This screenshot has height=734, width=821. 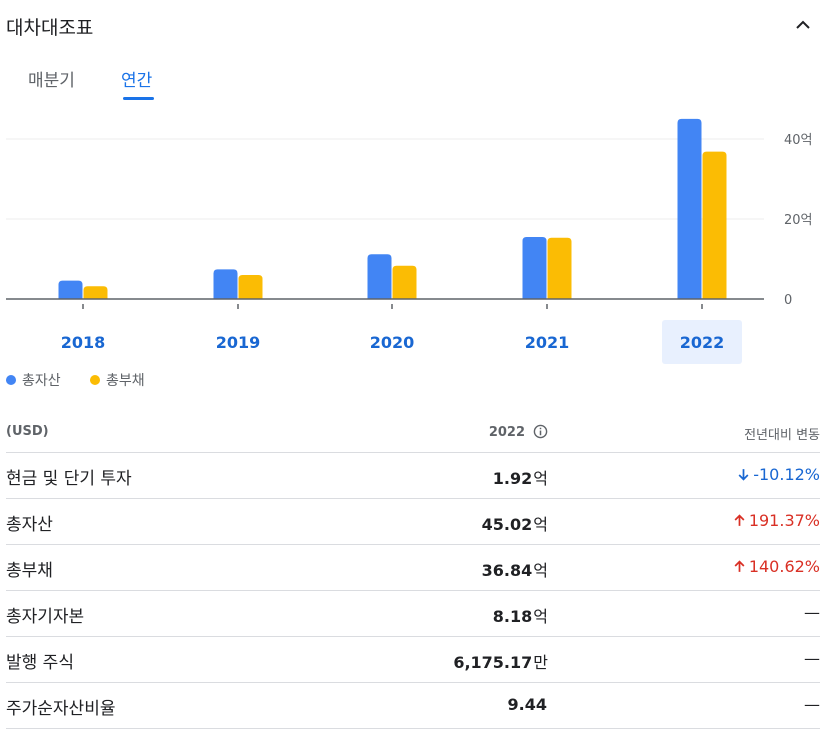 What do you see at coordinates (782, 435) in the screenshot?
I see `change-header: 전년대비 변동` at bounding box center [782, 435].